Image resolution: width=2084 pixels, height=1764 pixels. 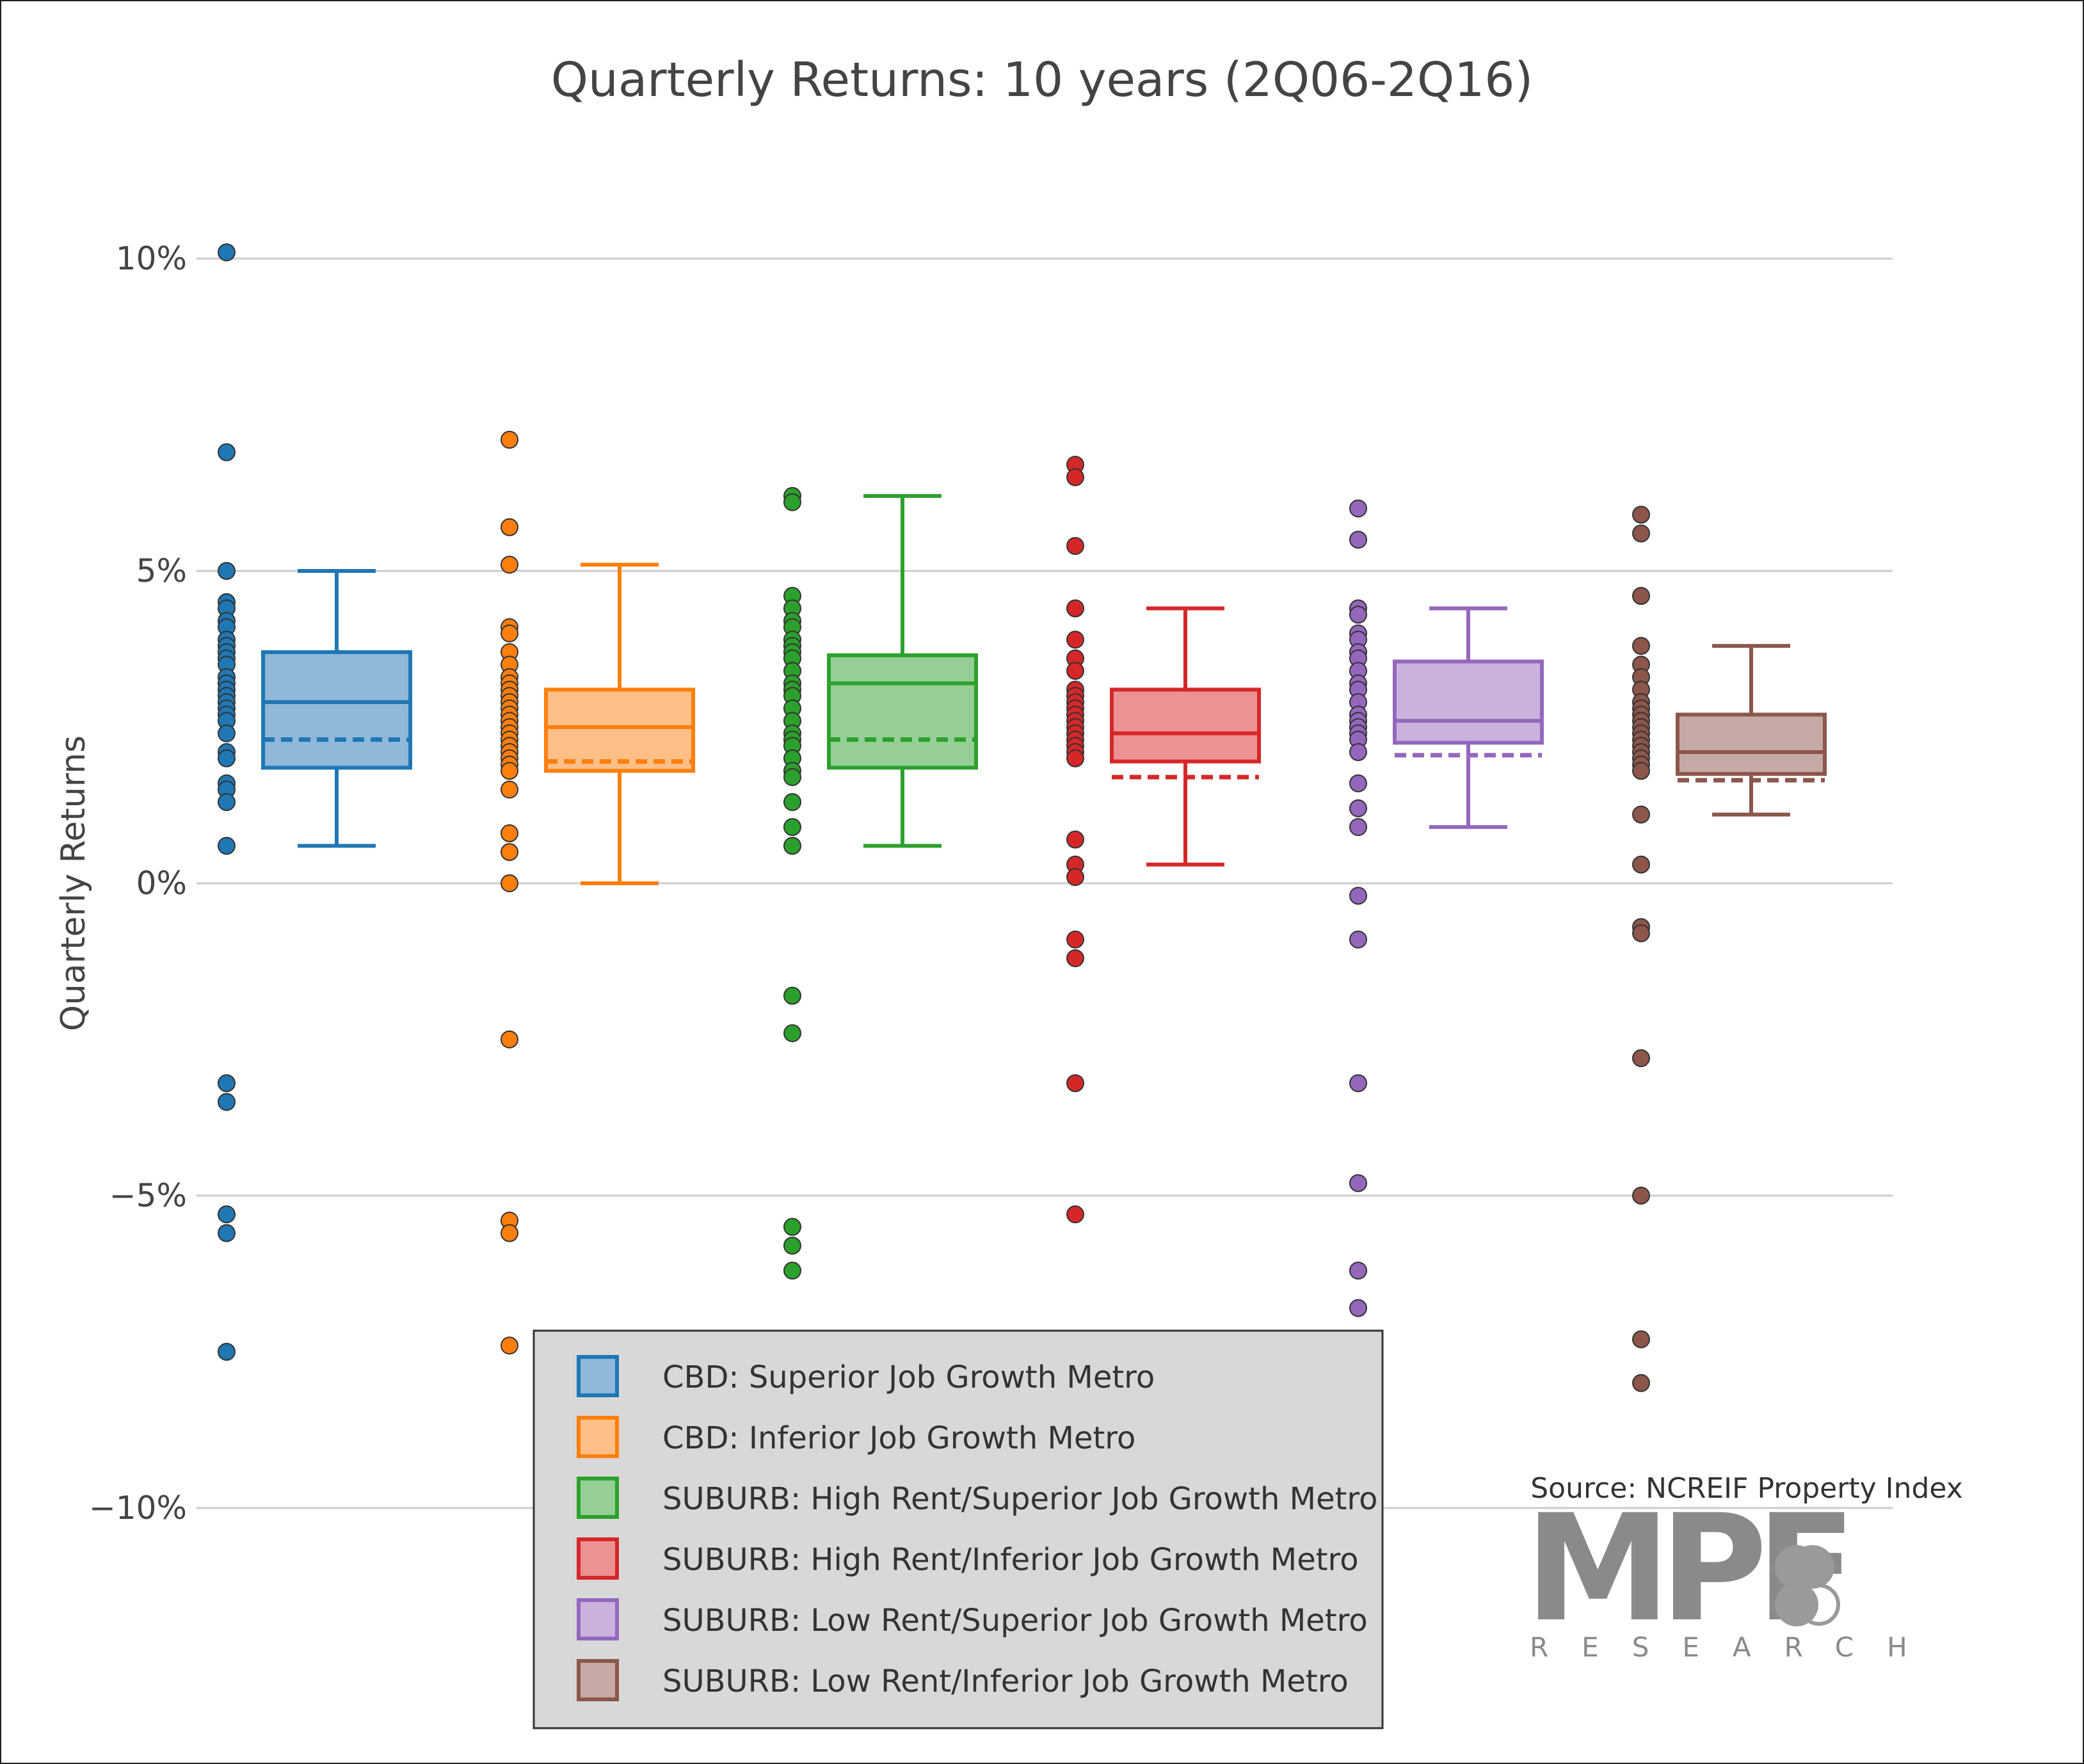 I want to click on y-axis-label: Quarterly Returns, so click(x=73, y=883).